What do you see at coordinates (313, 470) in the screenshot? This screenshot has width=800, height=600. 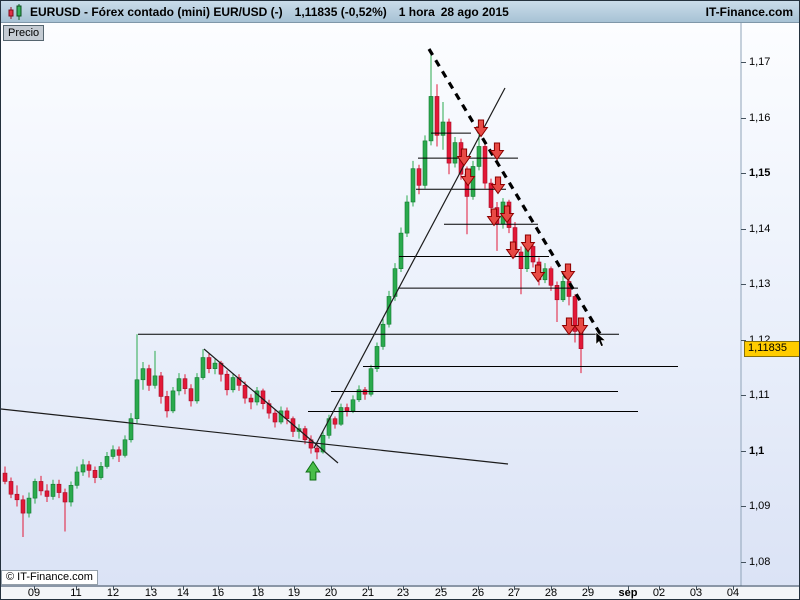 I see `buy-signal-arrow-icon` at bounding box center [313, 470].